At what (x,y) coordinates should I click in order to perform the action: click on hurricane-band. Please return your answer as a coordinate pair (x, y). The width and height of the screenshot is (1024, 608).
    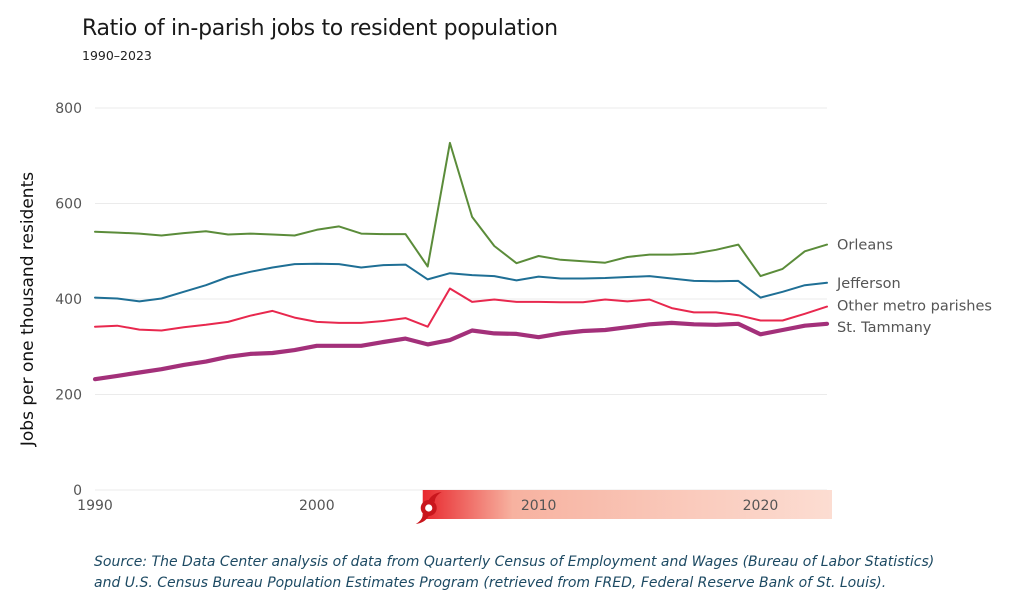
    Looking at the image, I should click on (623, 507).